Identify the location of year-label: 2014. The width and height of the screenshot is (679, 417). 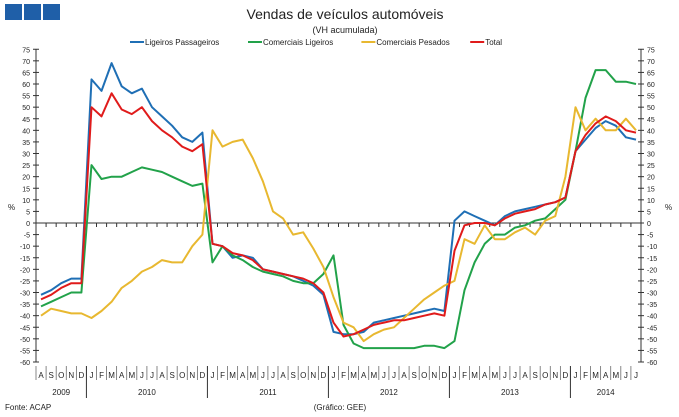
(606, 392).